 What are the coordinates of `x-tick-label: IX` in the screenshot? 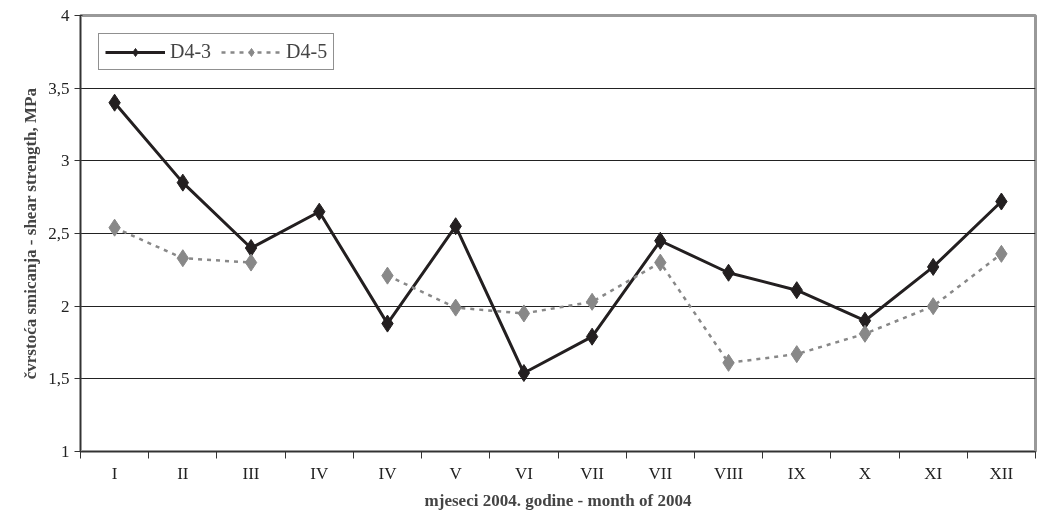 It's located at (796, 473).